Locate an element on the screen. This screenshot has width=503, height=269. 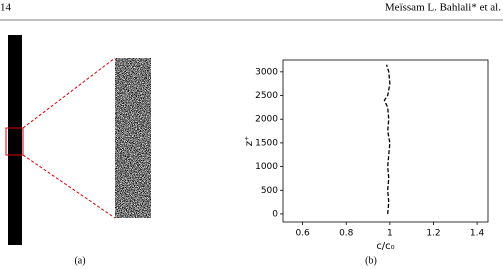
y-tick-label: 3000 is located at coordinates (266, 72).